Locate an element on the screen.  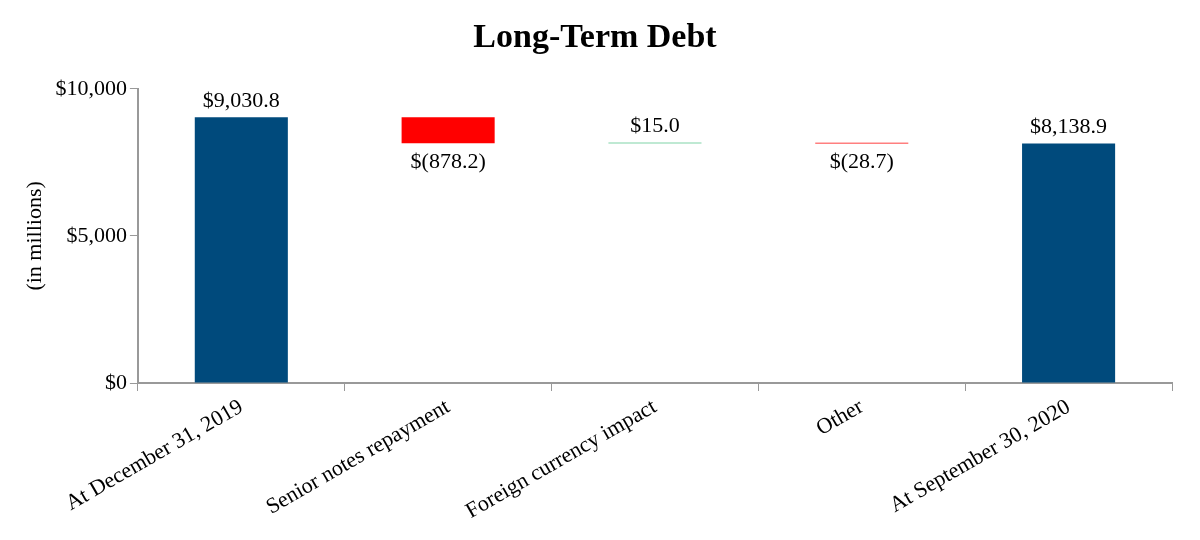
data-label: $15.0 is located at coordinates (655, 125).